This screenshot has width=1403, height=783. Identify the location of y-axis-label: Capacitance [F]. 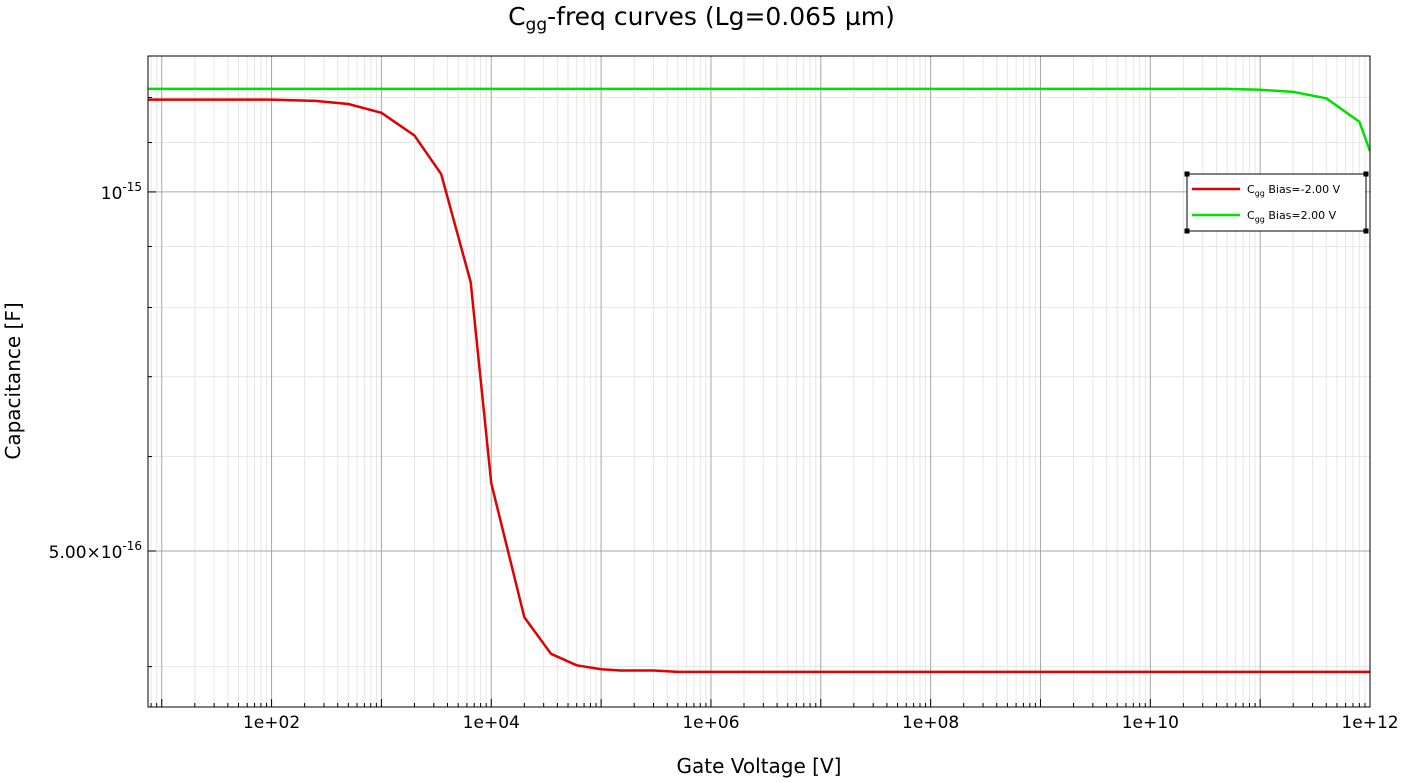
(13, 381).